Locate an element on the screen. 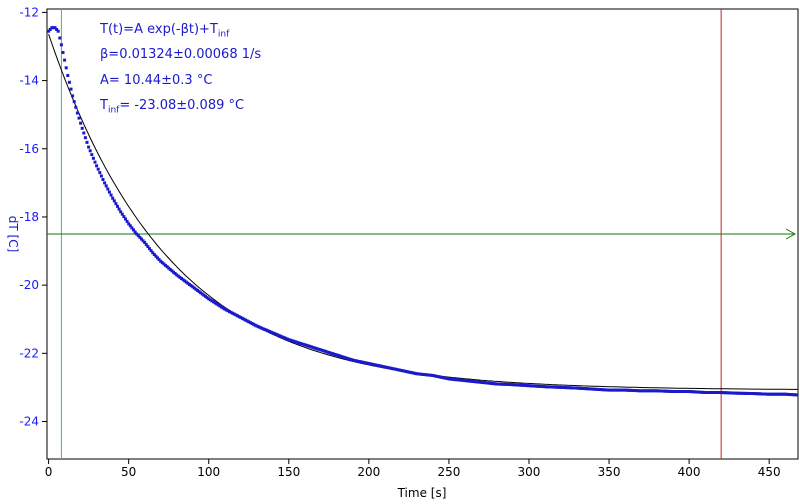  x-tick-label: 350 is located at coordinates (609, 472).